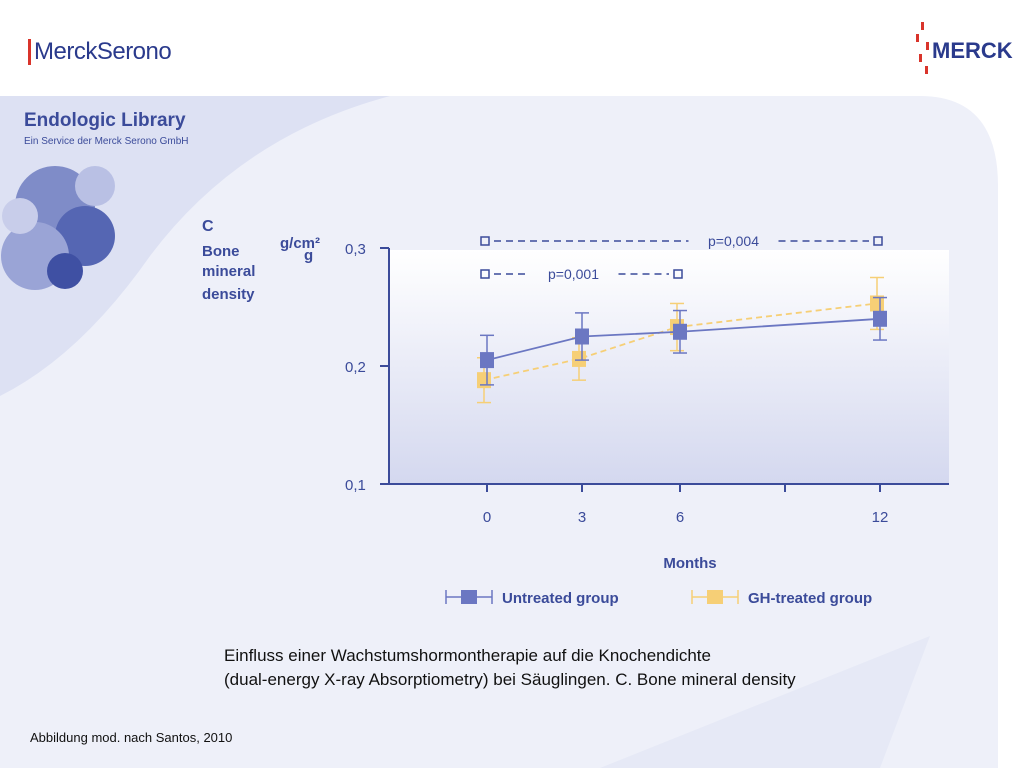 This screenshot has width=1024, height=768. Describe the element at coordinates (573, 274) in the screenshot. I see `annotation-1-label: p=0,001` at that location.